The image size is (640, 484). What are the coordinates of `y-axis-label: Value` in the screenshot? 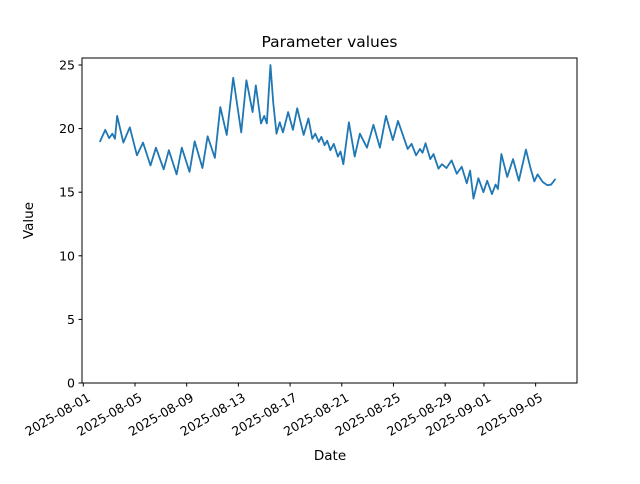 It's located at (29, 220).